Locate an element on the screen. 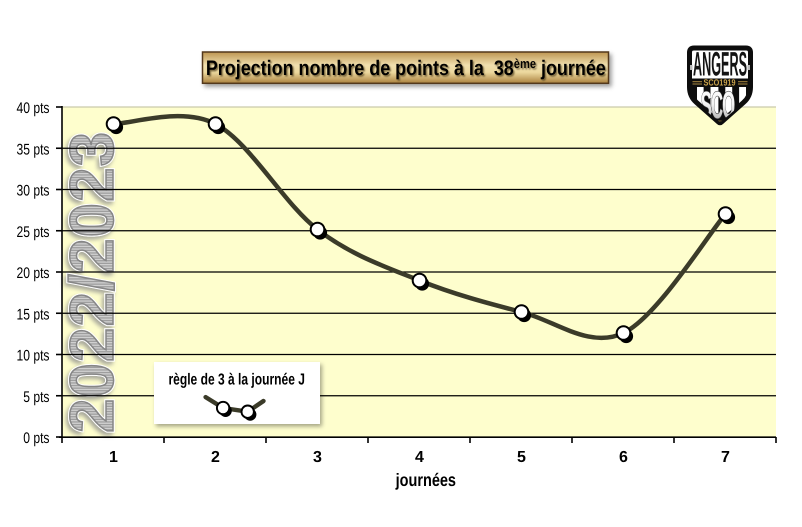  svg-text: 20 pts is located at coordinates (32, 273).